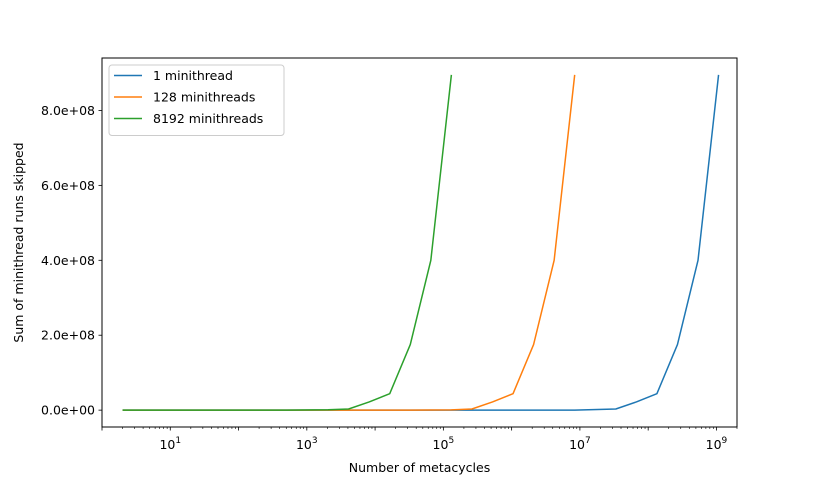  What do you see at coordinates (18, 242) in the screenshot?
I see `y-axis-label: Sum of minithread runs skipped` at bounding box center [18, 242].